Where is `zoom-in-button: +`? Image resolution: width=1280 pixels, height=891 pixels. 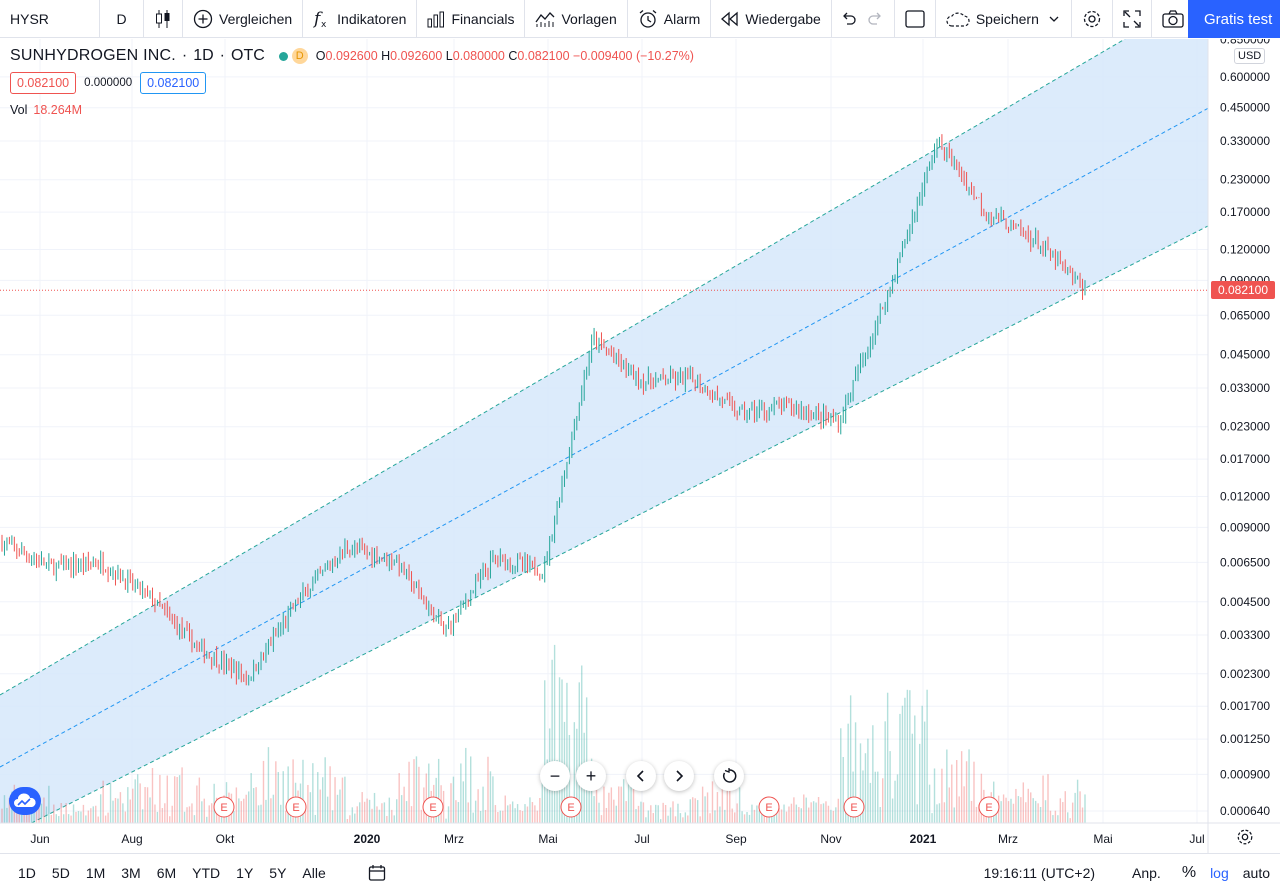 zoom-in-button: + is located at coordinates (591, 776).